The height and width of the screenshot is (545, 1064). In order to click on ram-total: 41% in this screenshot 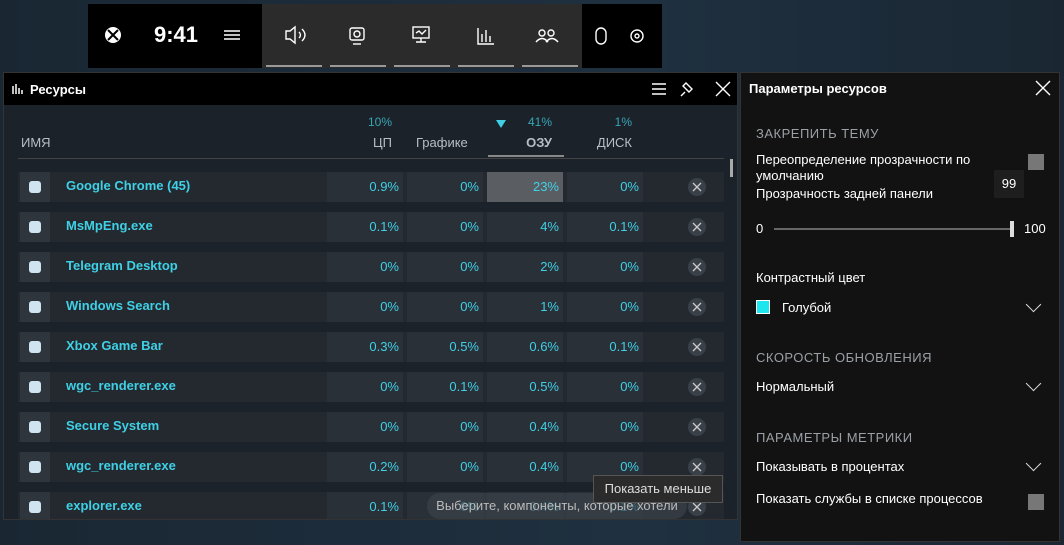, I will do `click(539, 122)`.